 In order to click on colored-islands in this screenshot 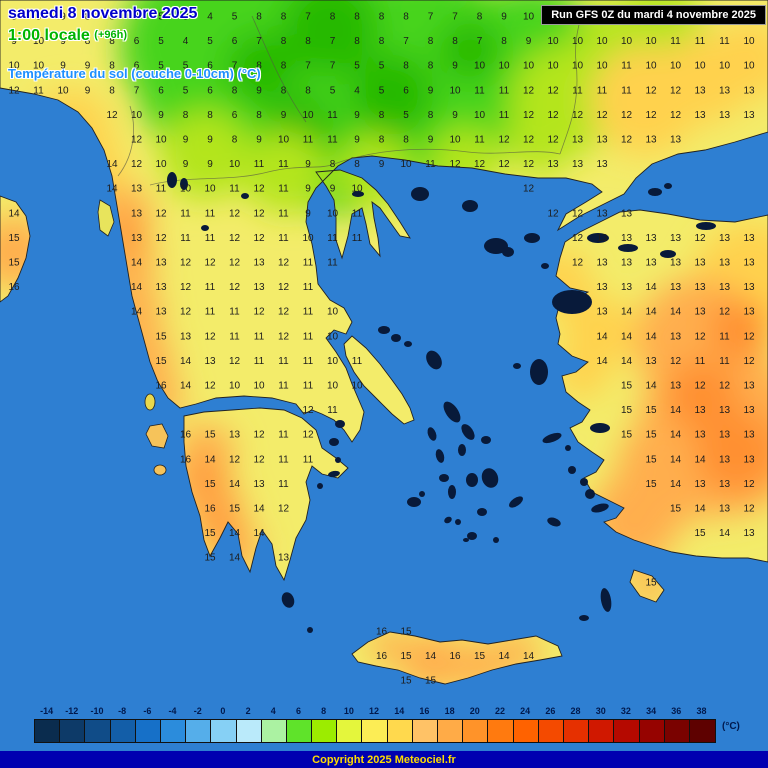, I will do `click(133, 337)`.